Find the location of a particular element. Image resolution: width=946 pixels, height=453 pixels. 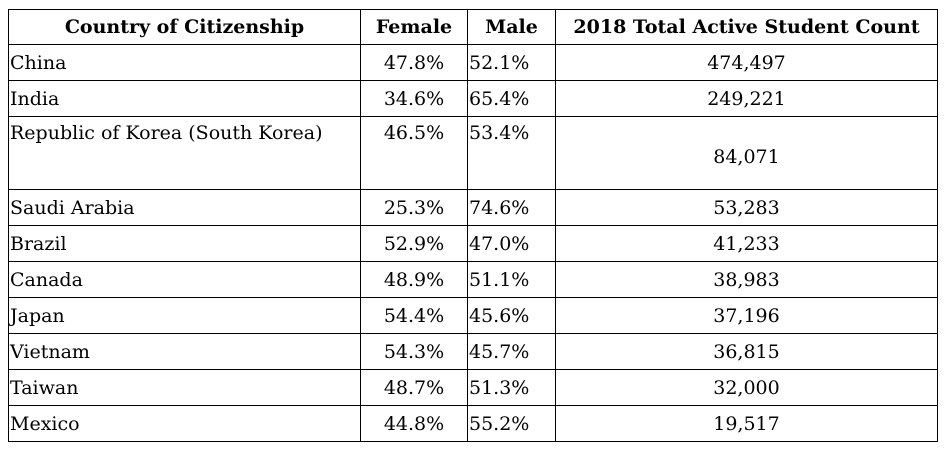

table-row: China 47.8% 52.1% 474,497 is located at coordinates (473, 62).